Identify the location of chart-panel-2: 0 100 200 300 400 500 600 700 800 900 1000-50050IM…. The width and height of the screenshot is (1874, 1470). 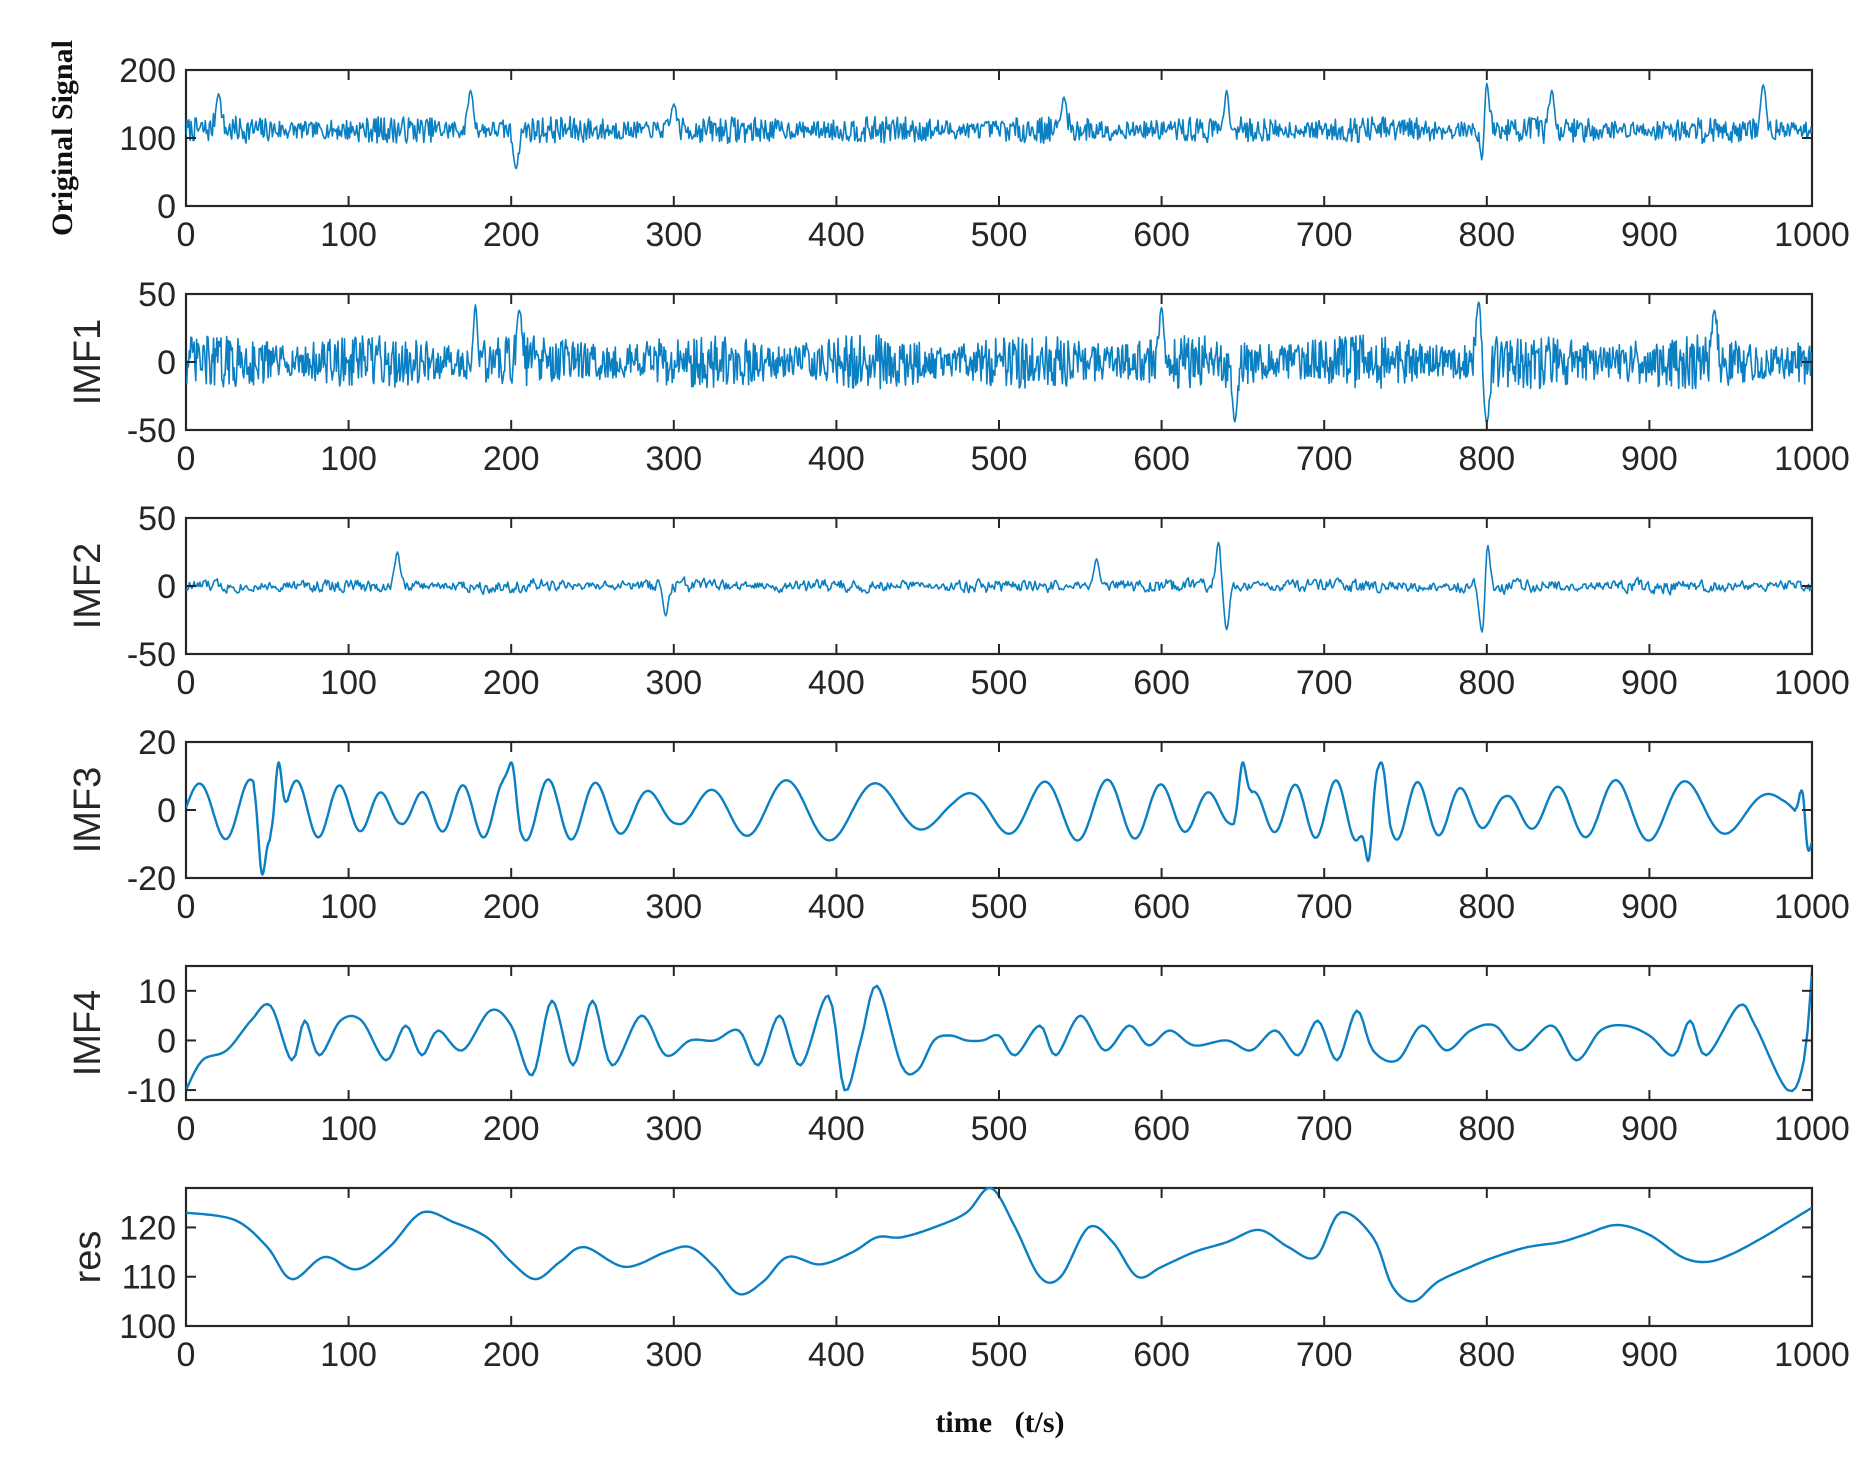
(958, 377).